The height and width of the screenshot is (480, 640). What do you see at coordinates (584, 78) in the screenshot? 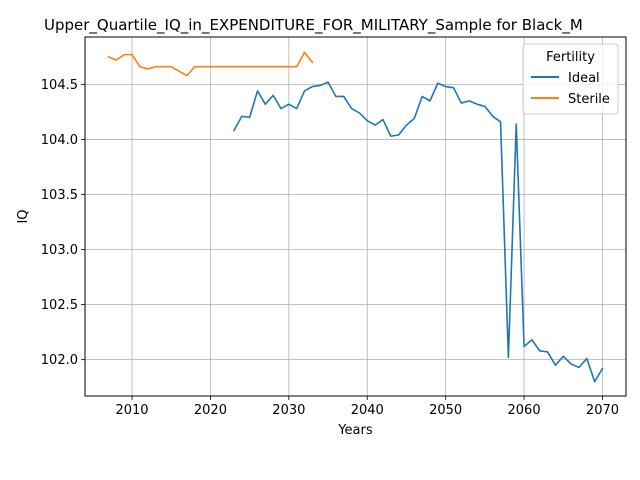
I see `legend-label-ideal: Ideal` at bounding box center [584, 78].